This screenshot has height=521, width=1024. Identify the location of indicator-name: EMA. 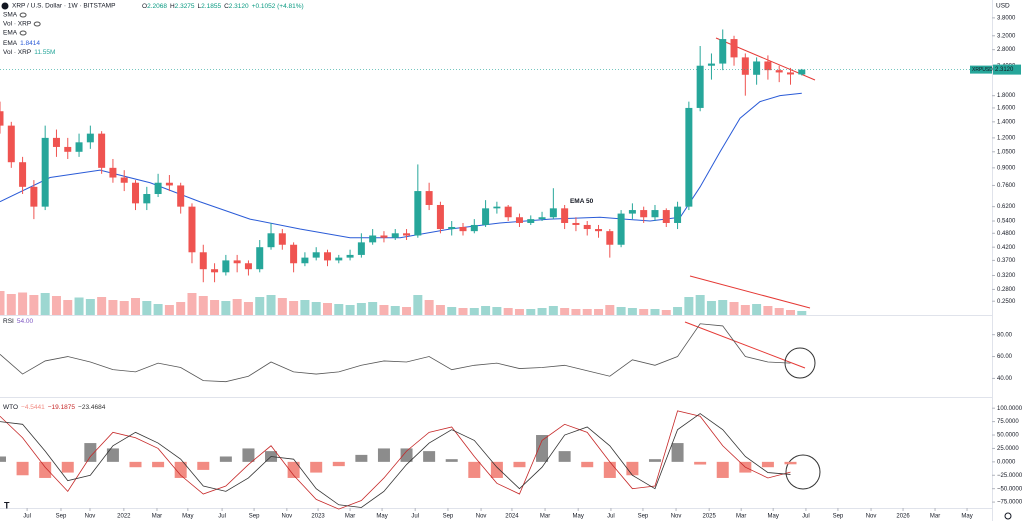
(10, 33).